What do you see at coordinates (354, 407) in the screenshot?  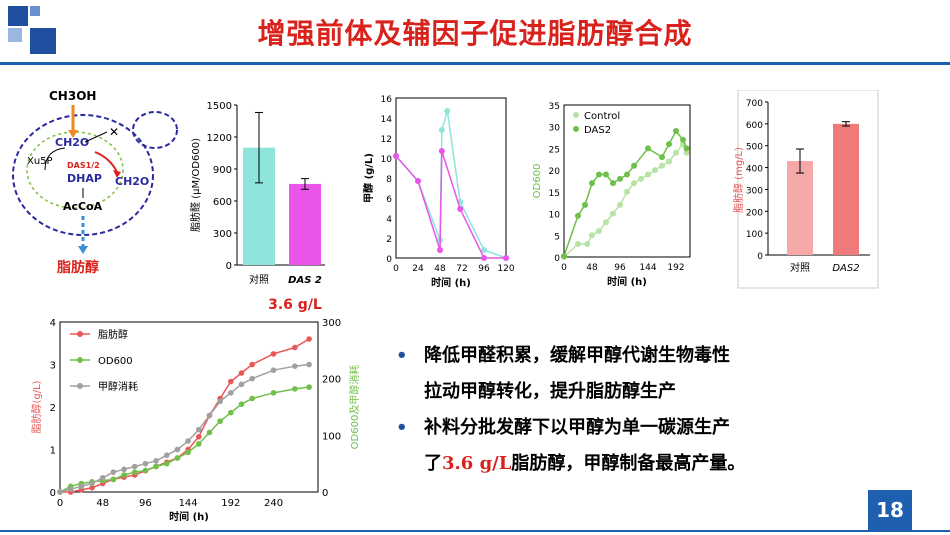 I see `y2-axis-label: OD600及甲醇消耗` at bounding box center [354, 407].